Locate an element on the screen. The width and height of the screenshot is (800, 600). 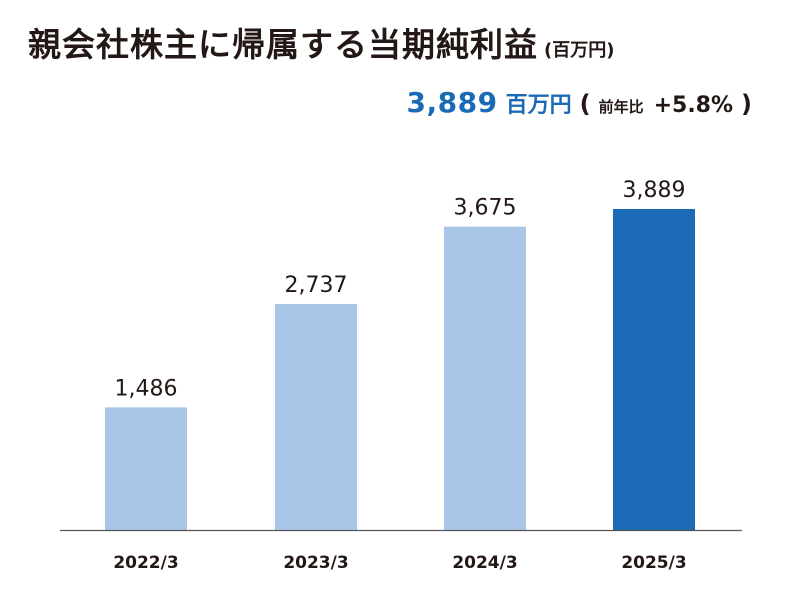
summary-yoy-value: +5.8% is located at coordinates (693, 105).